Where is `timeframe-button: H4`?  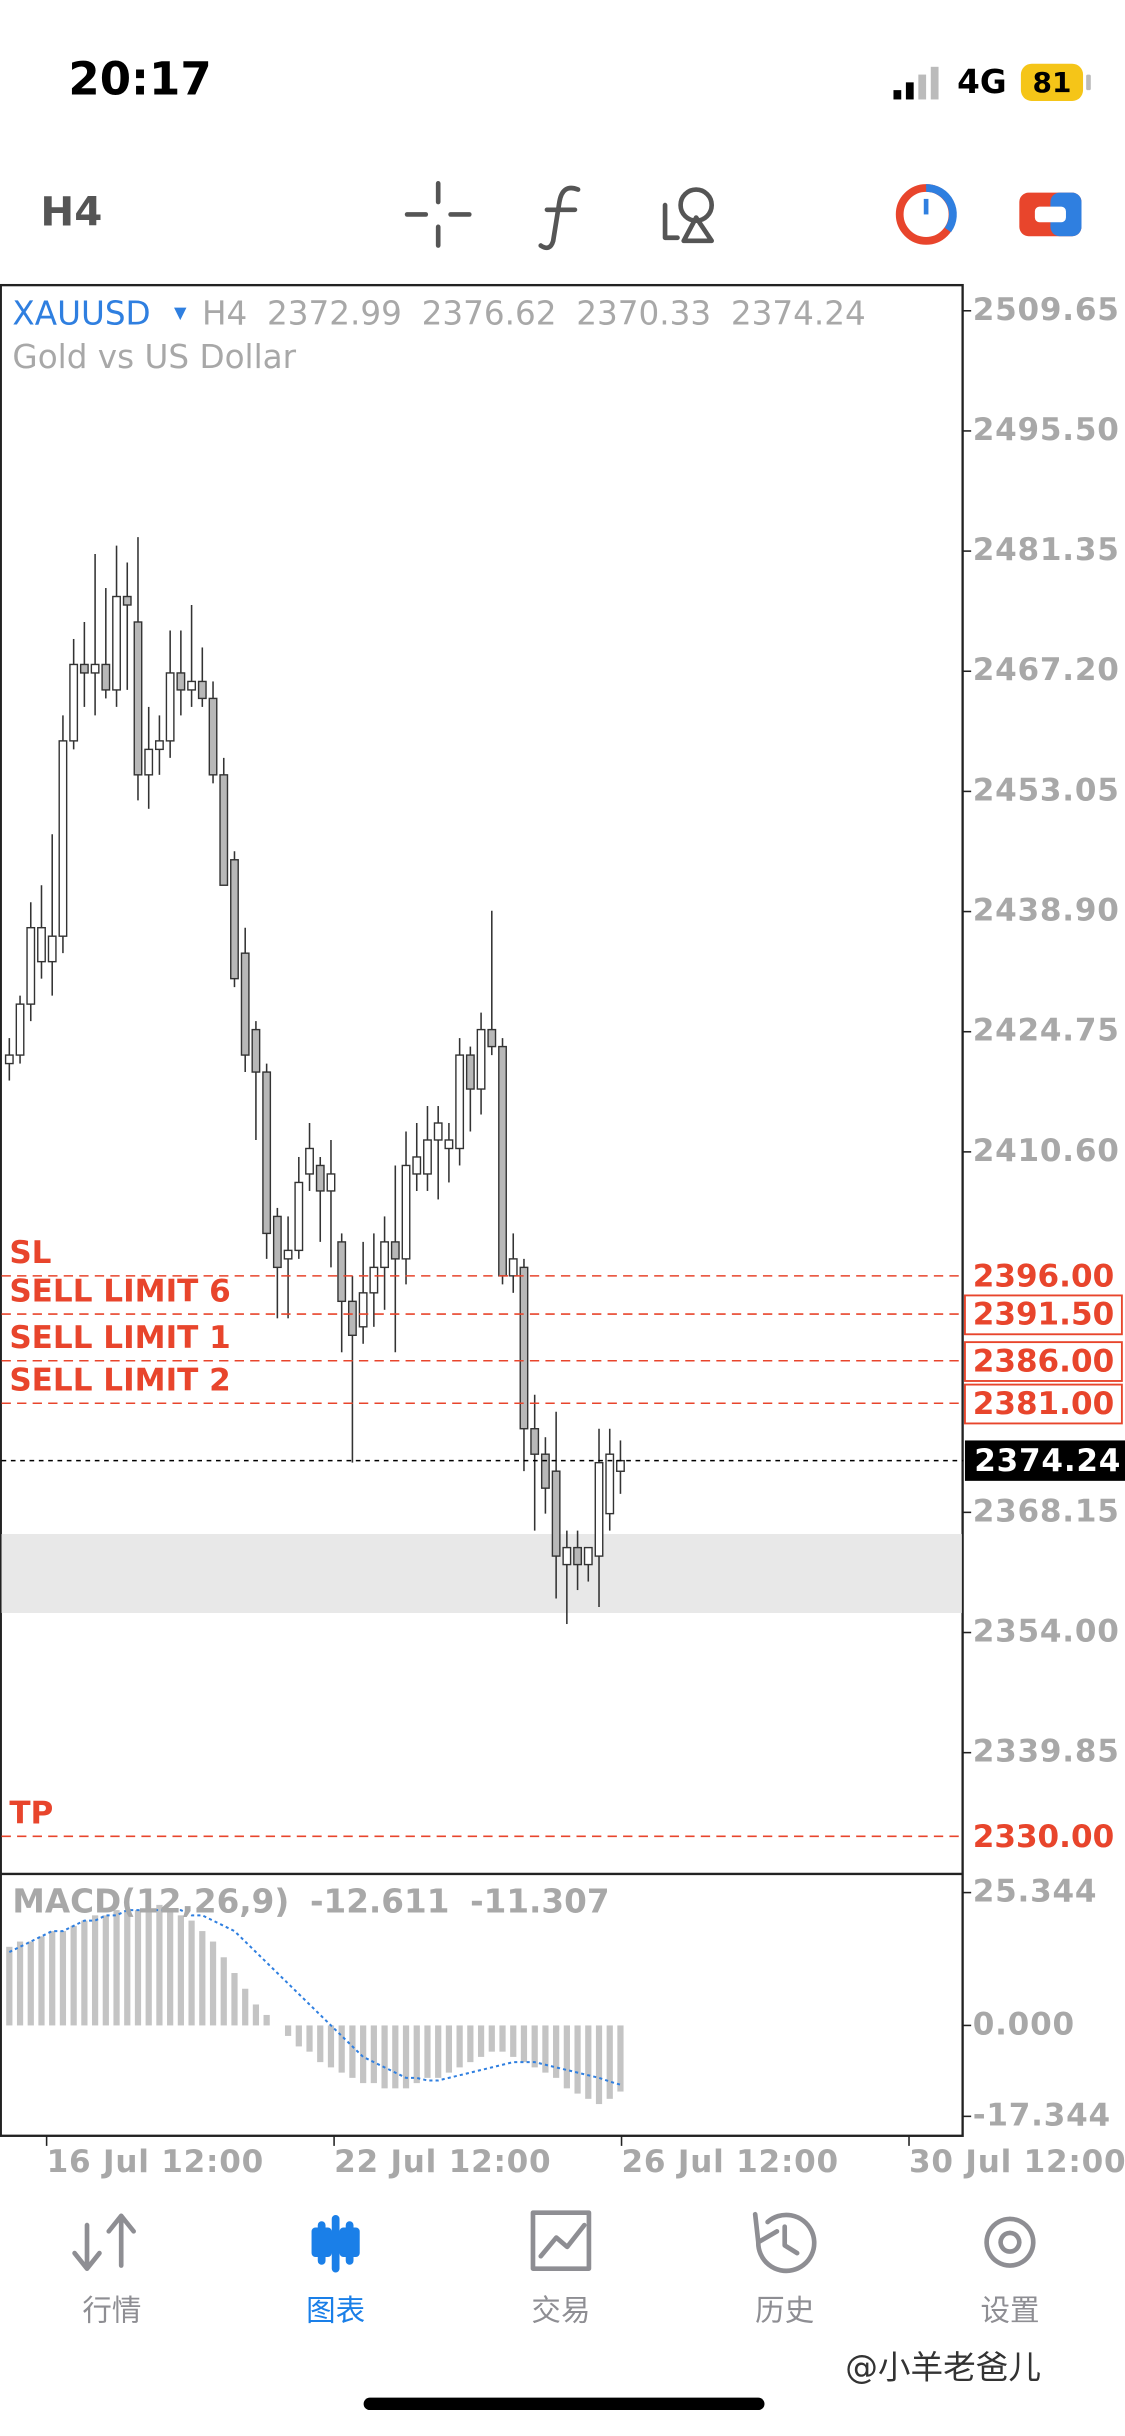
timeframe-button: H4 is located at coordinates (71, 211).